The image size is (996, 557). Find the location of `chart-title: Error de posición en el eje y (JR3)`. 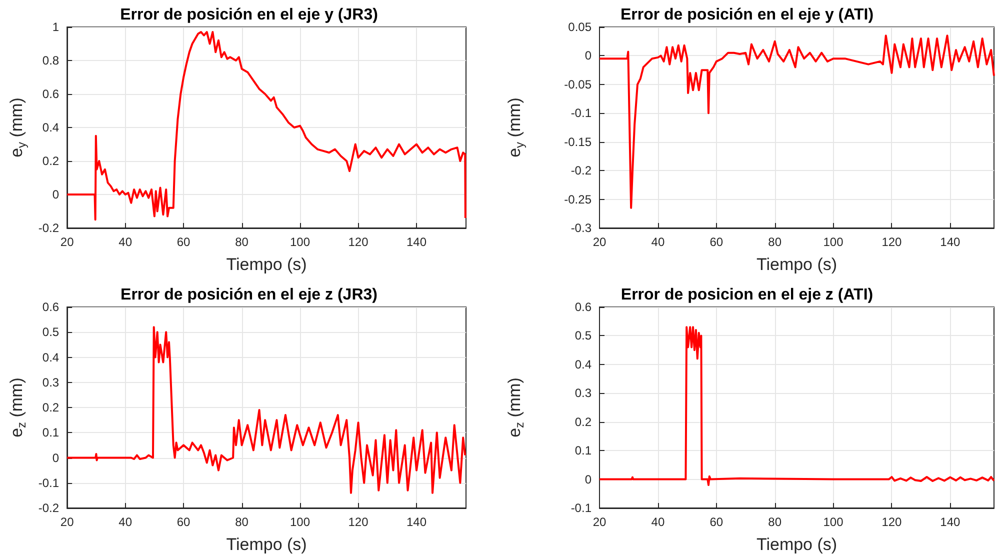

chart-title: Error de posición en el eje y (JR3) is located at coordinates (249, 15).